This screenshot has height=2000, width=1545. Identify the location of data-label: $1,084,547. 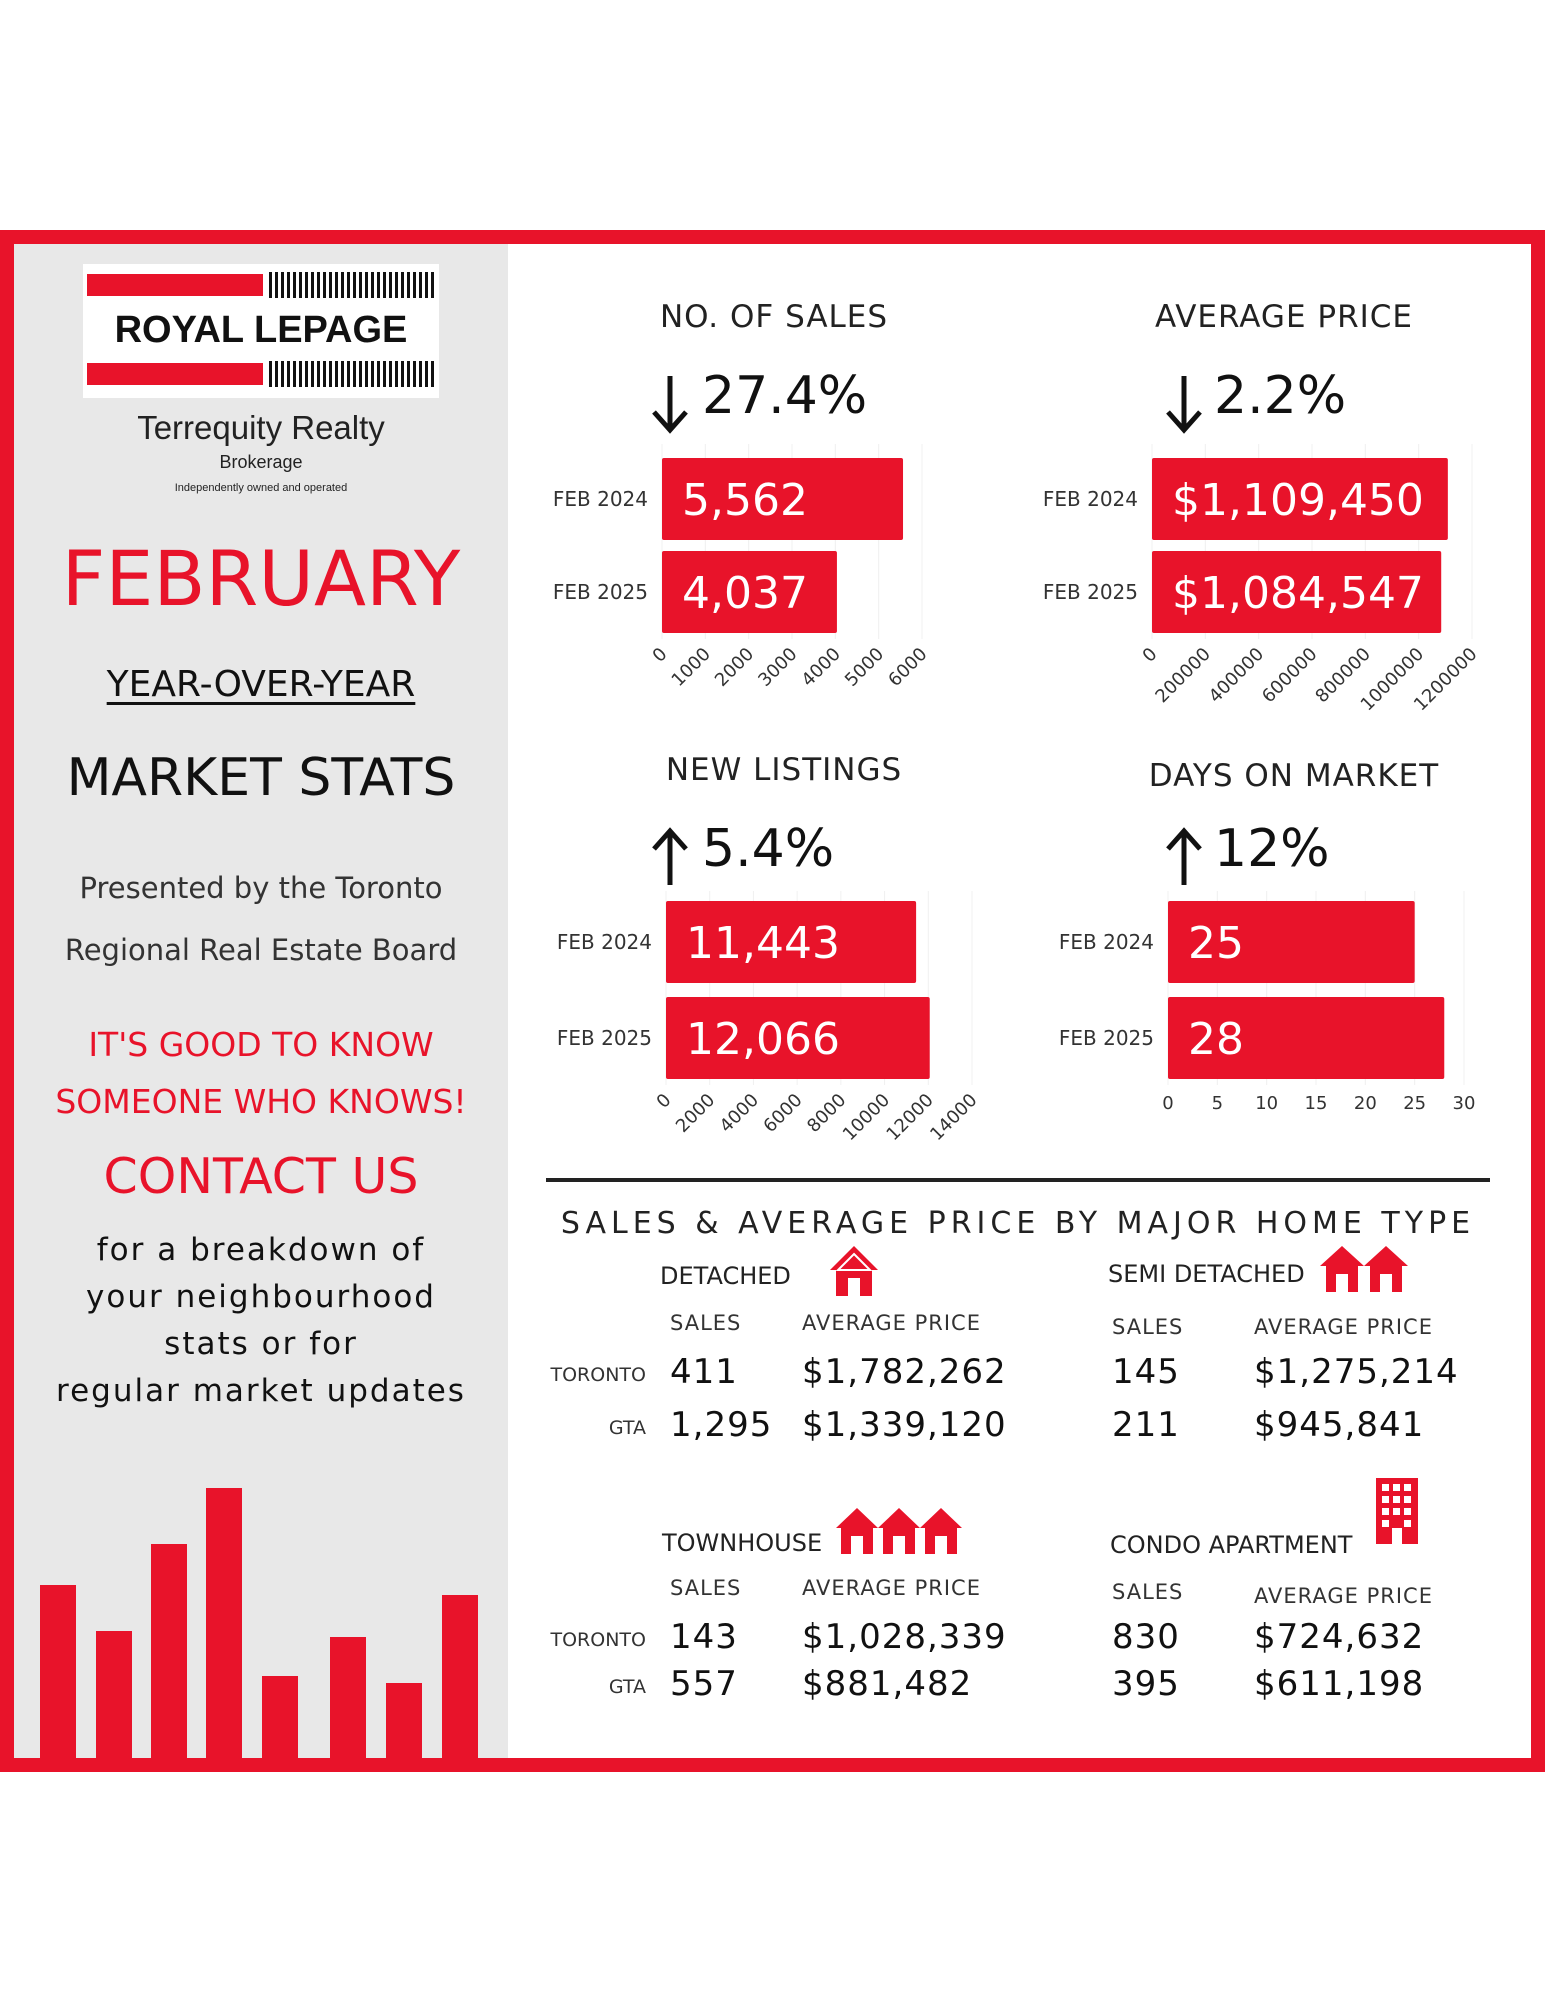
(1298, 593).